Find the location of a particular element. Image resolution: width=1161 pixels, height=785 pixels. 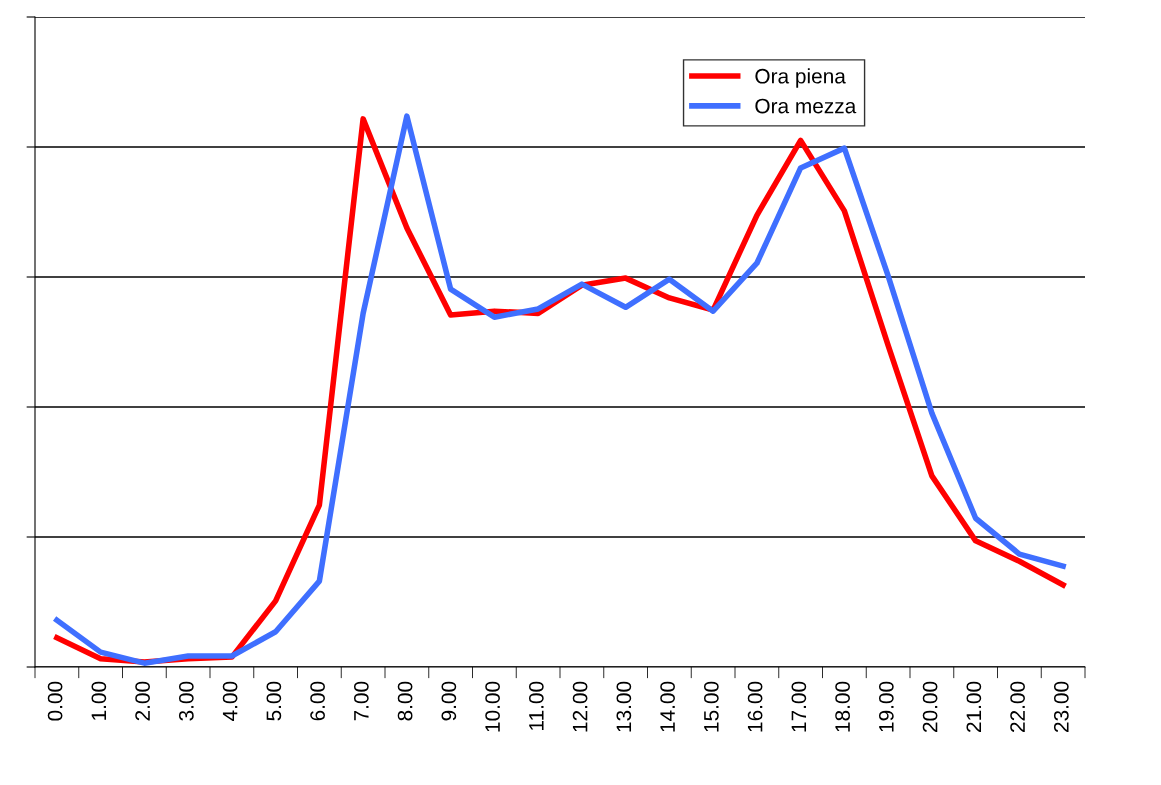

x-tick-label: 18.00 is located at coordinates (842, 706).